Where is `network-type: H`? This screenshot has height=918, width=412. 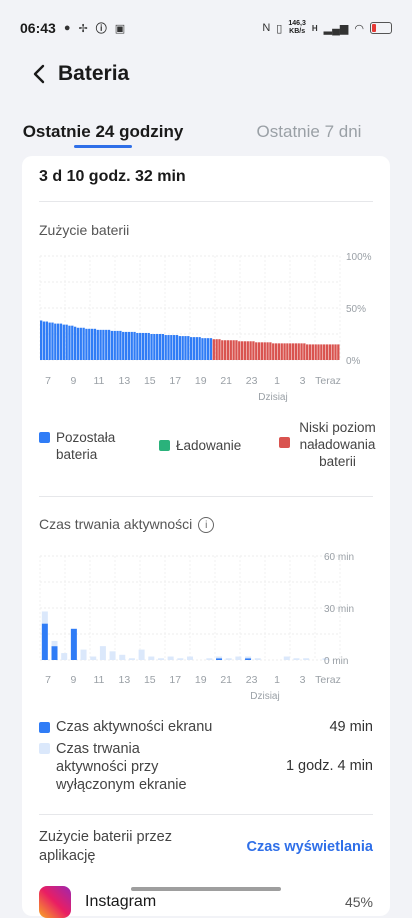
network-type: H is located at coordinates (314, 28).